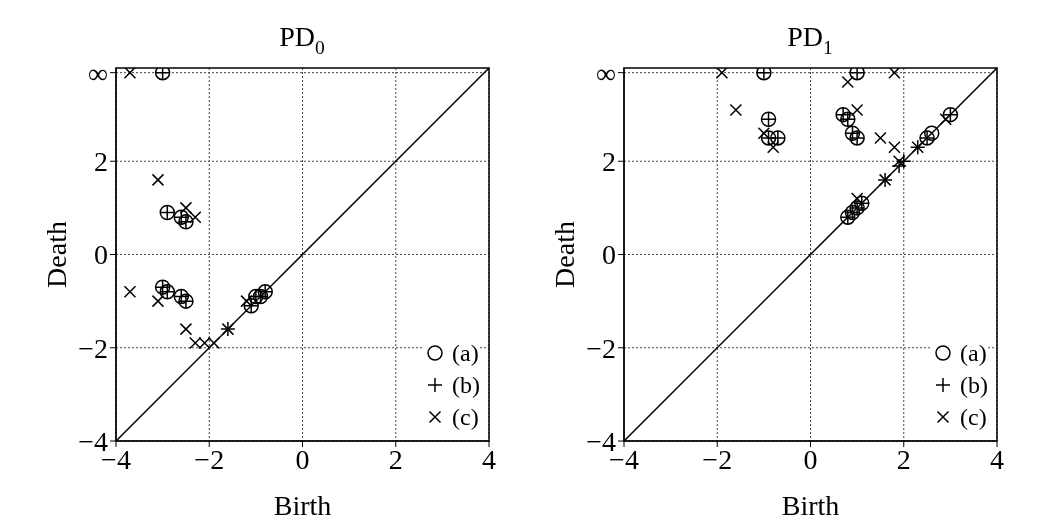  I want to click on chart-title: PD$_{0}$, so click(302, 39).